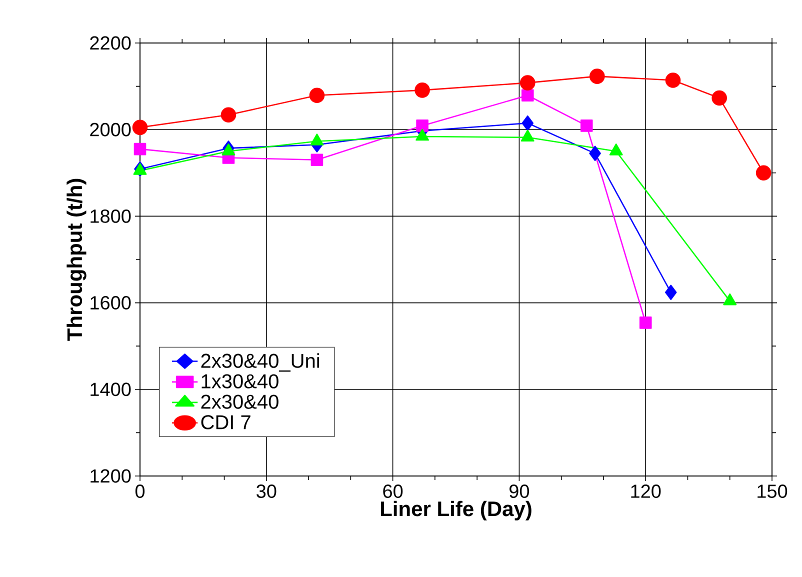 This screenshot has width=802, height=577. What do you see at coordinates (240, 381) in the screenshot?
I see `legend-label: 1x30&40` at bounding box center [240, 381].